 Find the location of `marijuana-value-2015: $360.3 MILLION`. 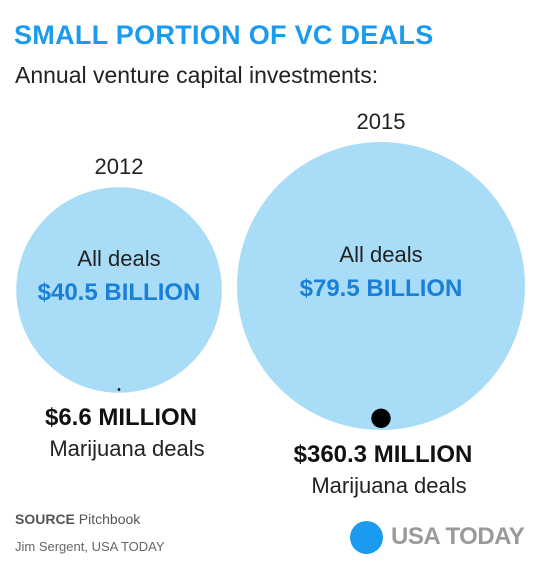

marijuana-value-2015: $360.3 MILLION is located at coordinates (383, 454).